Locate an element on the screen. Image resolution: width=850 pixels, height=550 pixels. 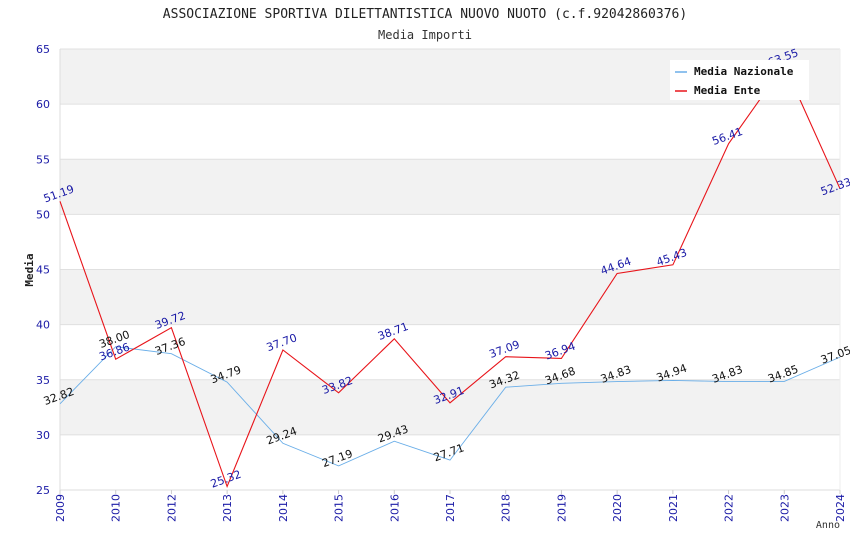
y-axis-label: Media is located at coordinates (29, 269).